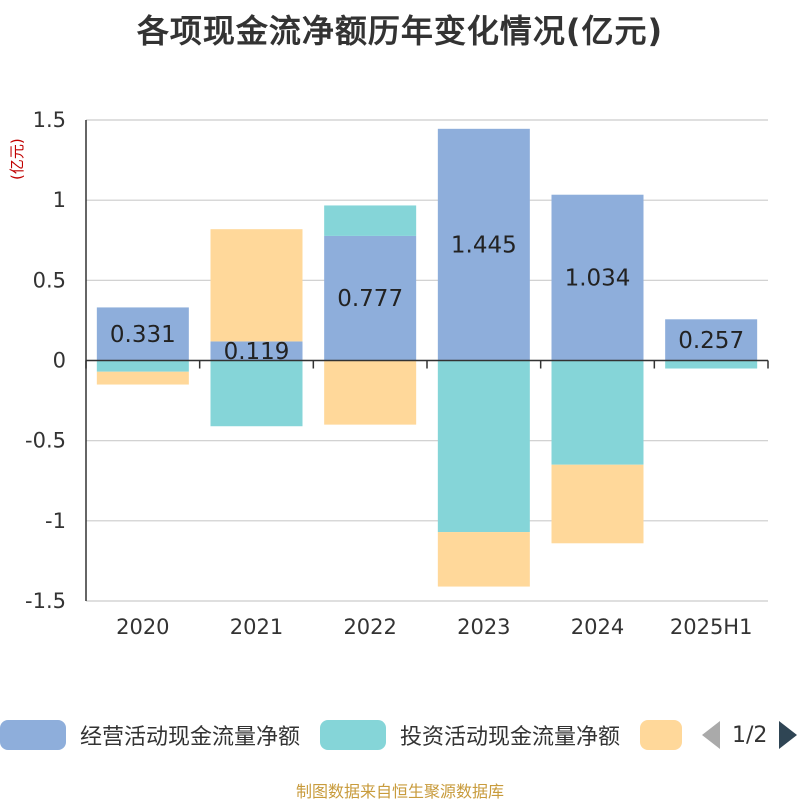 This screenshot has width=800, height=802. I want to click on bar-series0-2023, so click(483, 244).